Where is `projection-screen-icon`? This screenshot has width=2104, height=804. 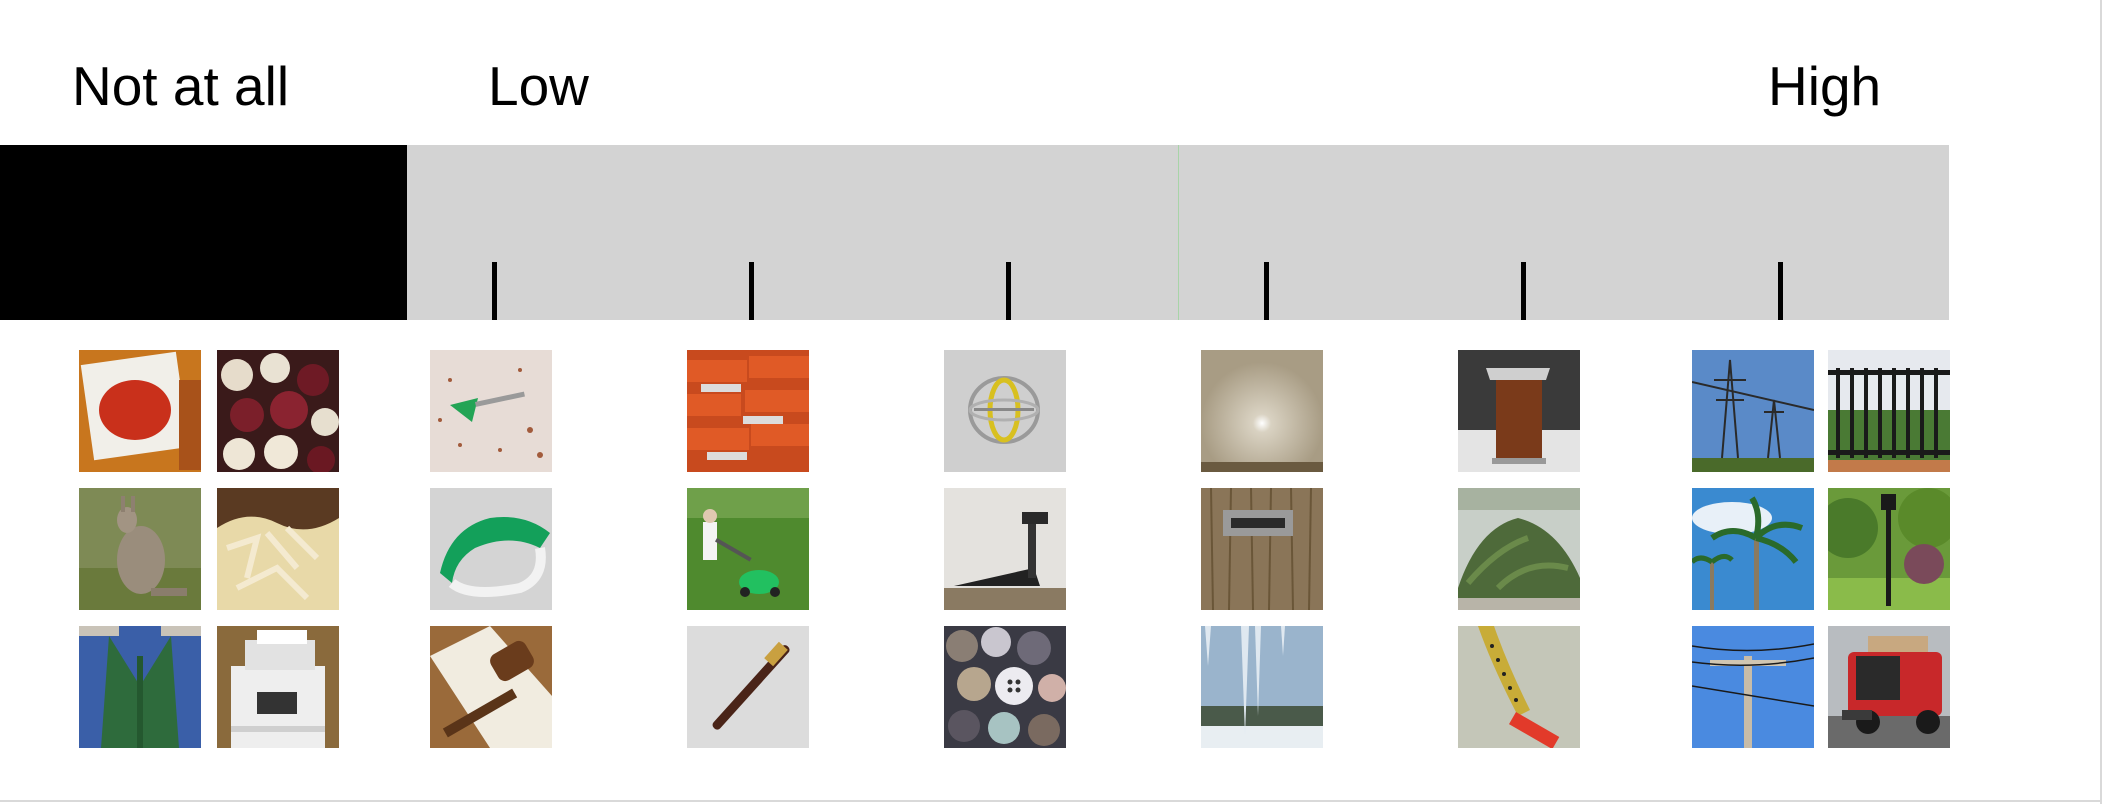
projection-screen-icon is located at coordinates (1262, 411).